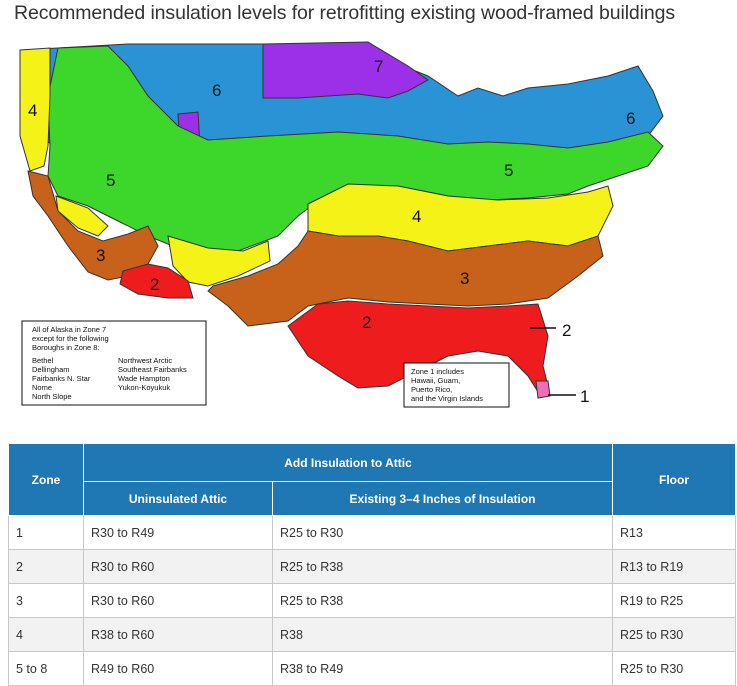 The height and width of the screenshot is (686, 737). What do you see at coordinates (46, 668) in the screenshot?
I see `cell-zone: 5 to 8` at bounding box center [46, 668].